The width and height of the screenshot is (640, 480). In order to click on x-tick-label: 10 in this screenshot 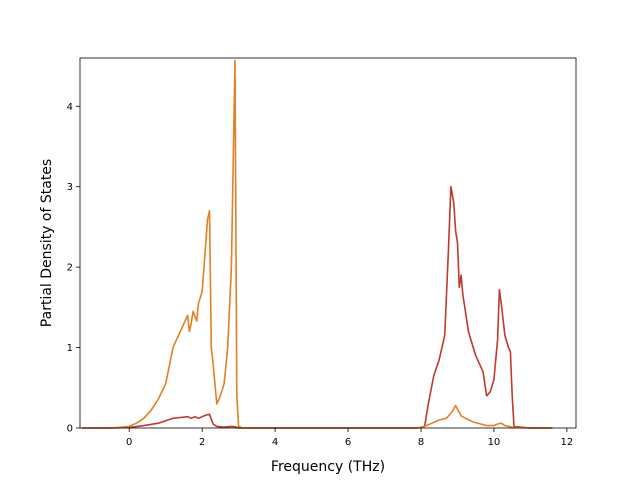, I will do `click(494, 442)`.